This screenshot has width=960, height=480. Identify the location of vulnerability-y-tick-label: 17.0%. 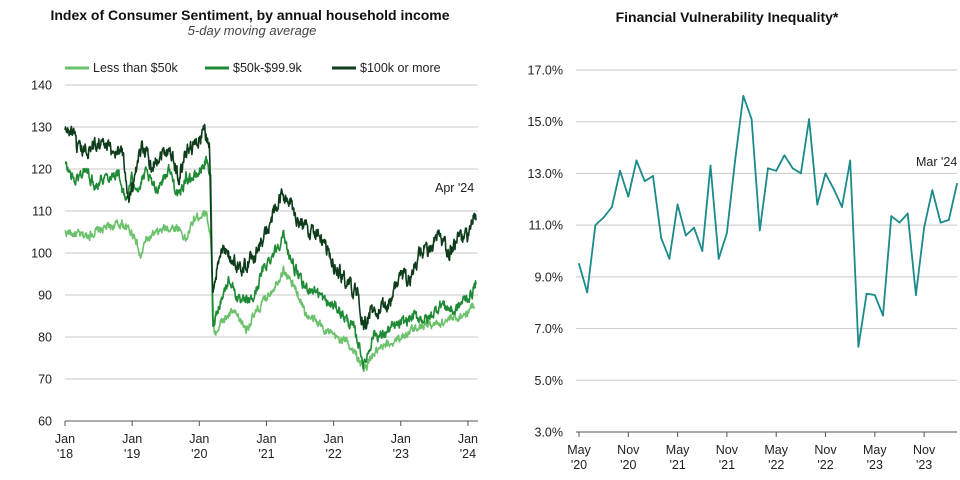
(545, 71).